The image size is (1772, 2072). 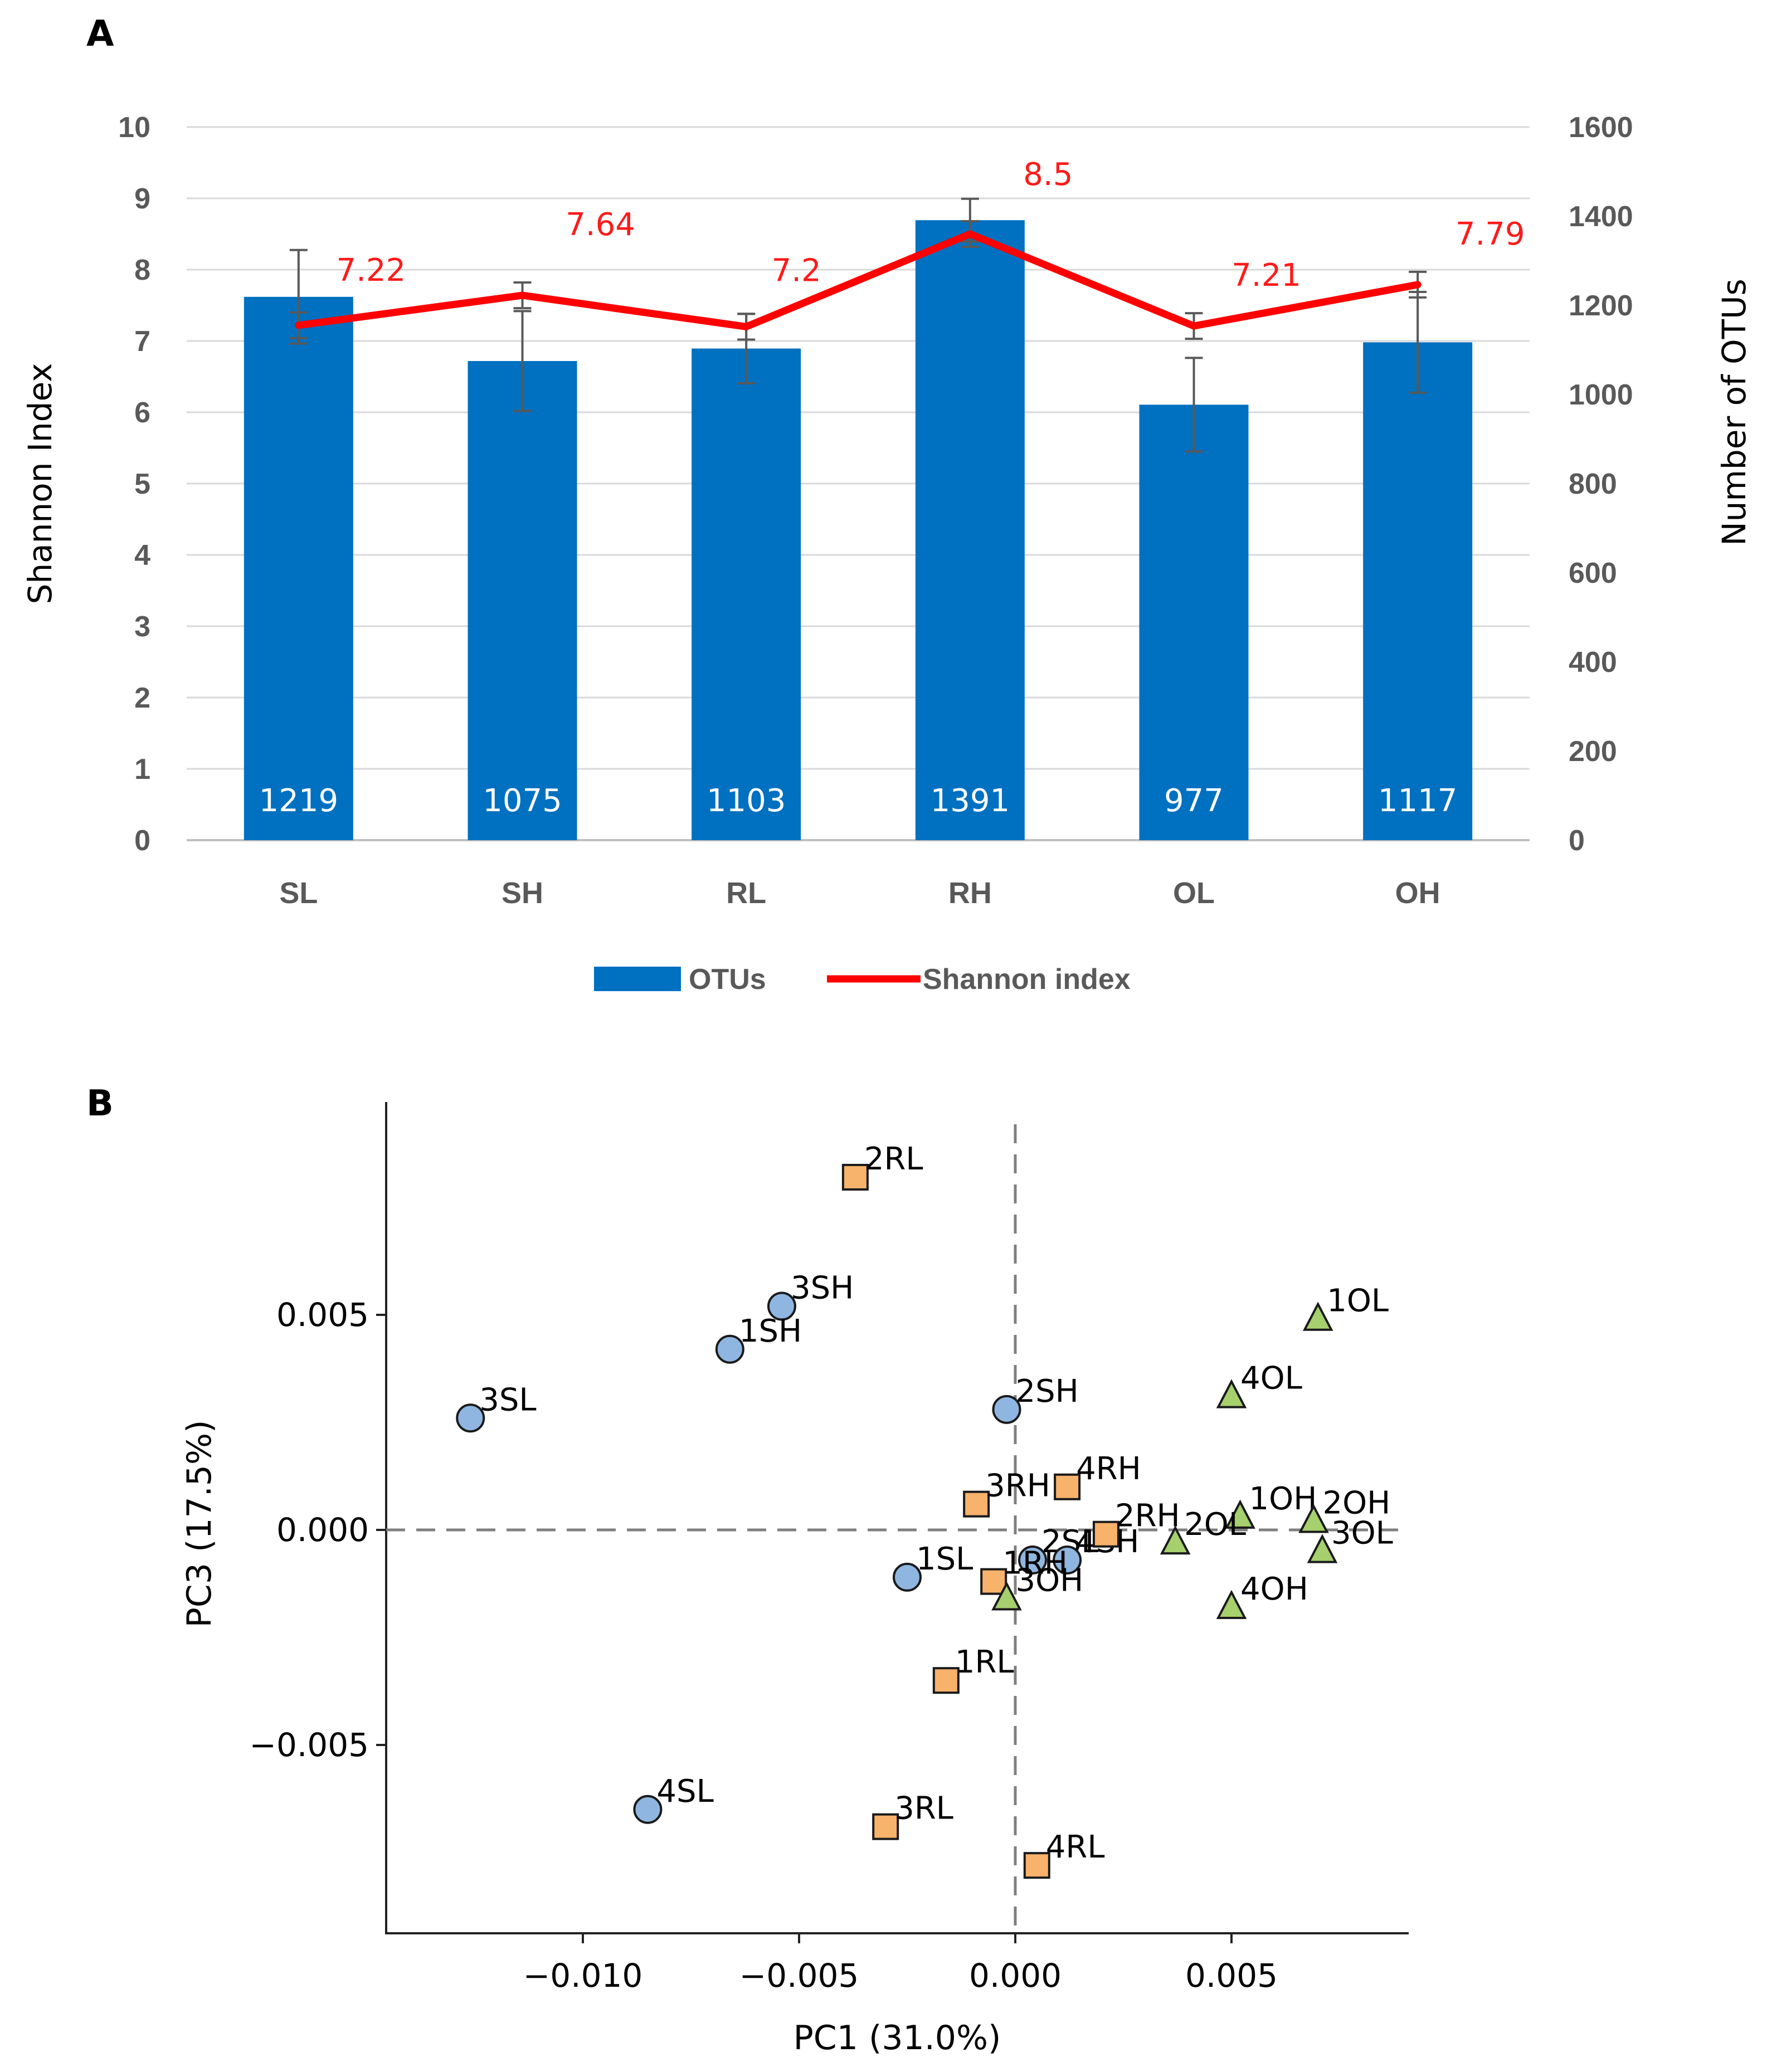 I want to click on point-2sh, so click(x=1006, y=1409).